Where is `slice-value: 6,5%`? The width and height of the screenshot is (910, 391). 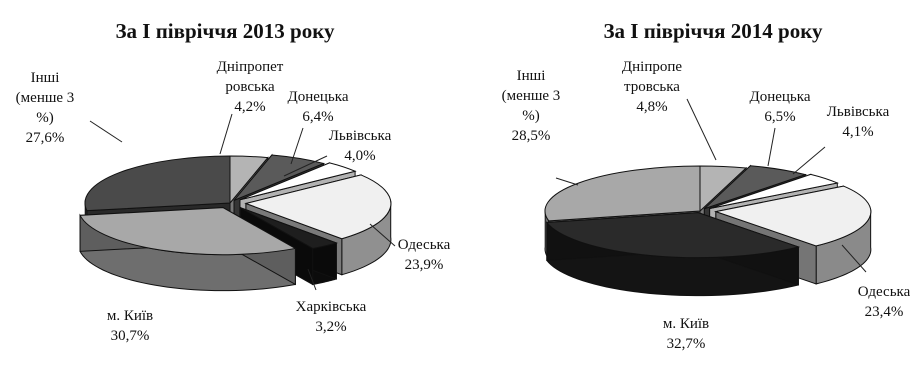 slice-value: 6,5% is located at coordinates (779, 117).